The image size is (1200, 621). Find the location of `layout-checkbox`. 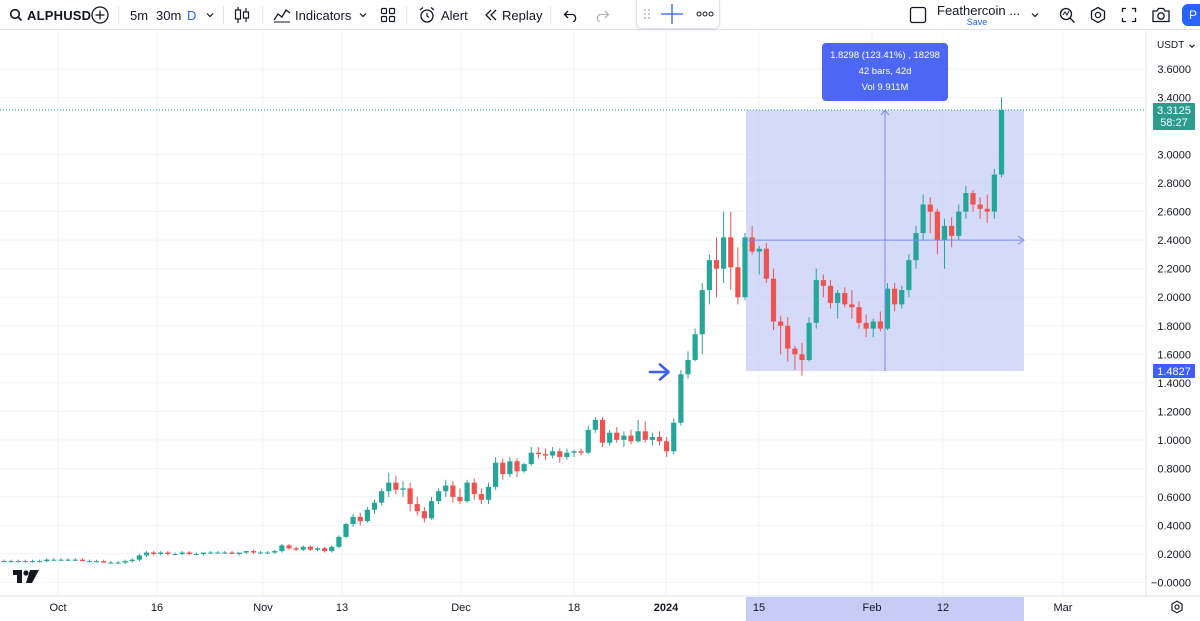

layout-checkbox is located at coordinates (918, 15).